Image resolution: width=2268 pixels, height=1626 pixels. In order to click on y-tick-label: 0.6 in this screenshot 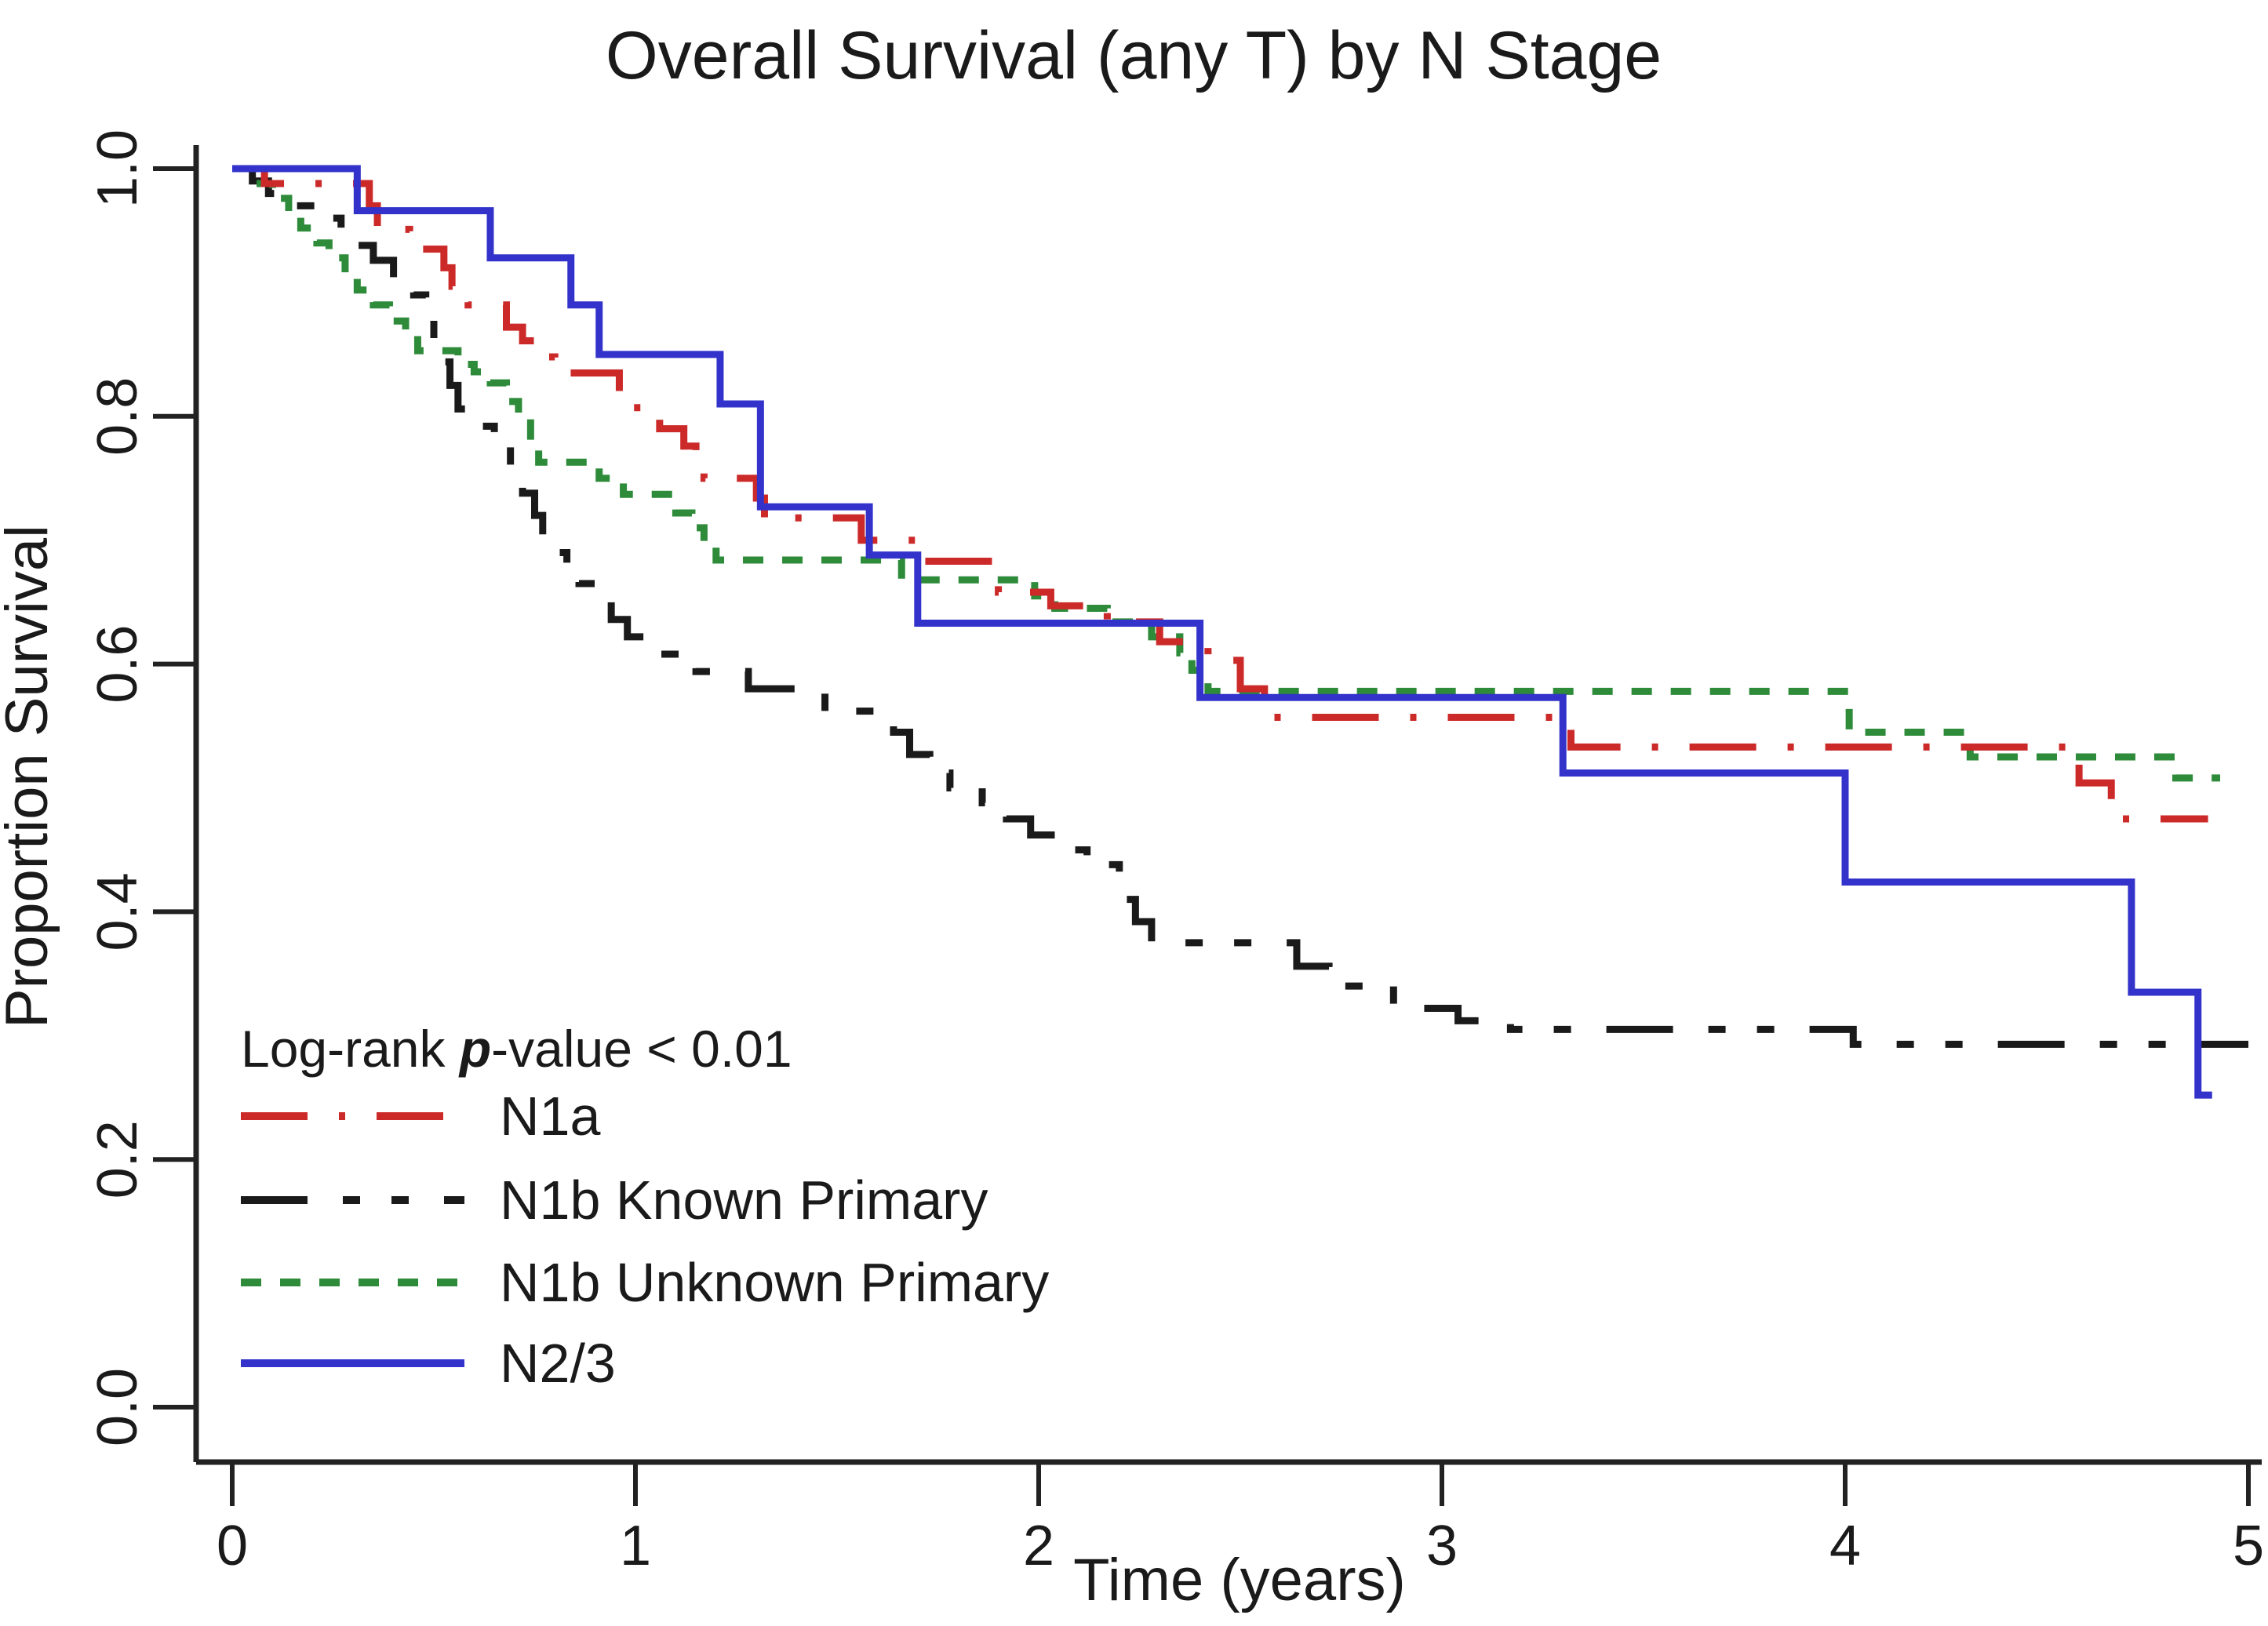, I will do `click(117, 664)`.